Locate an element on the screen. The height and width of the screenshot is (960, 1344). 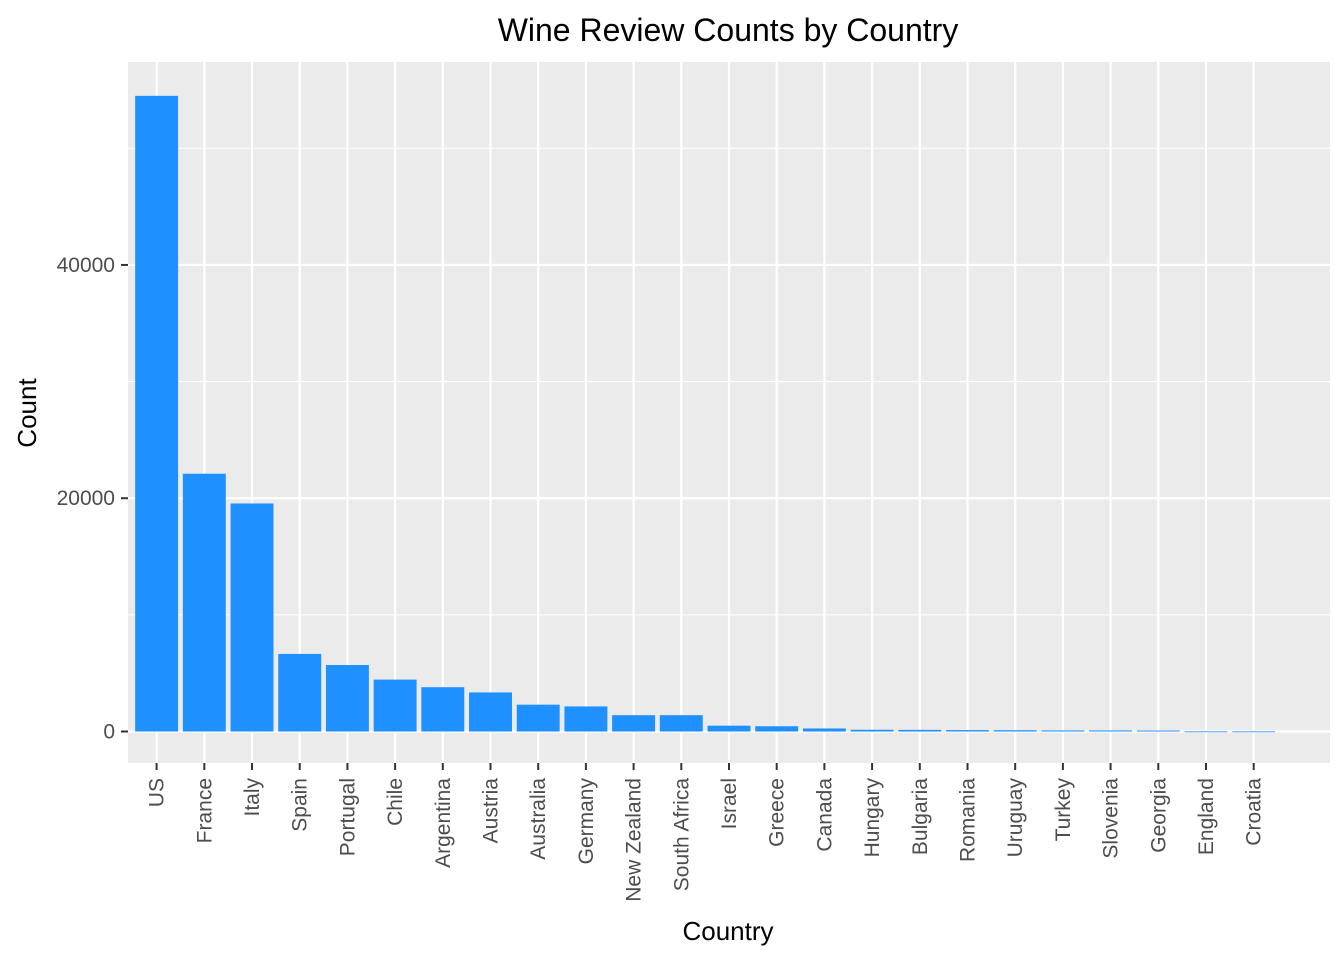
bar-turkey is located at coordinates (1063, 731).